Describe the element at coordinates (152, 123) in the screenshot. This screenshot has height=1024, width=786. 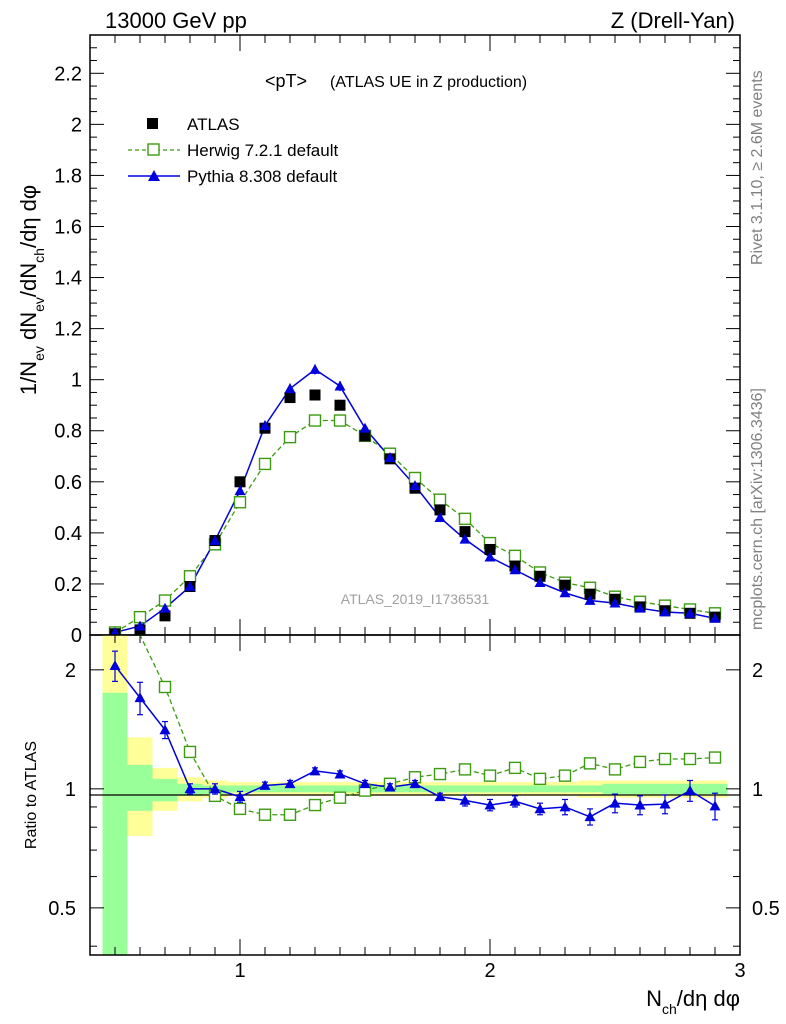
I see `legend-atlas-marker` at that location.